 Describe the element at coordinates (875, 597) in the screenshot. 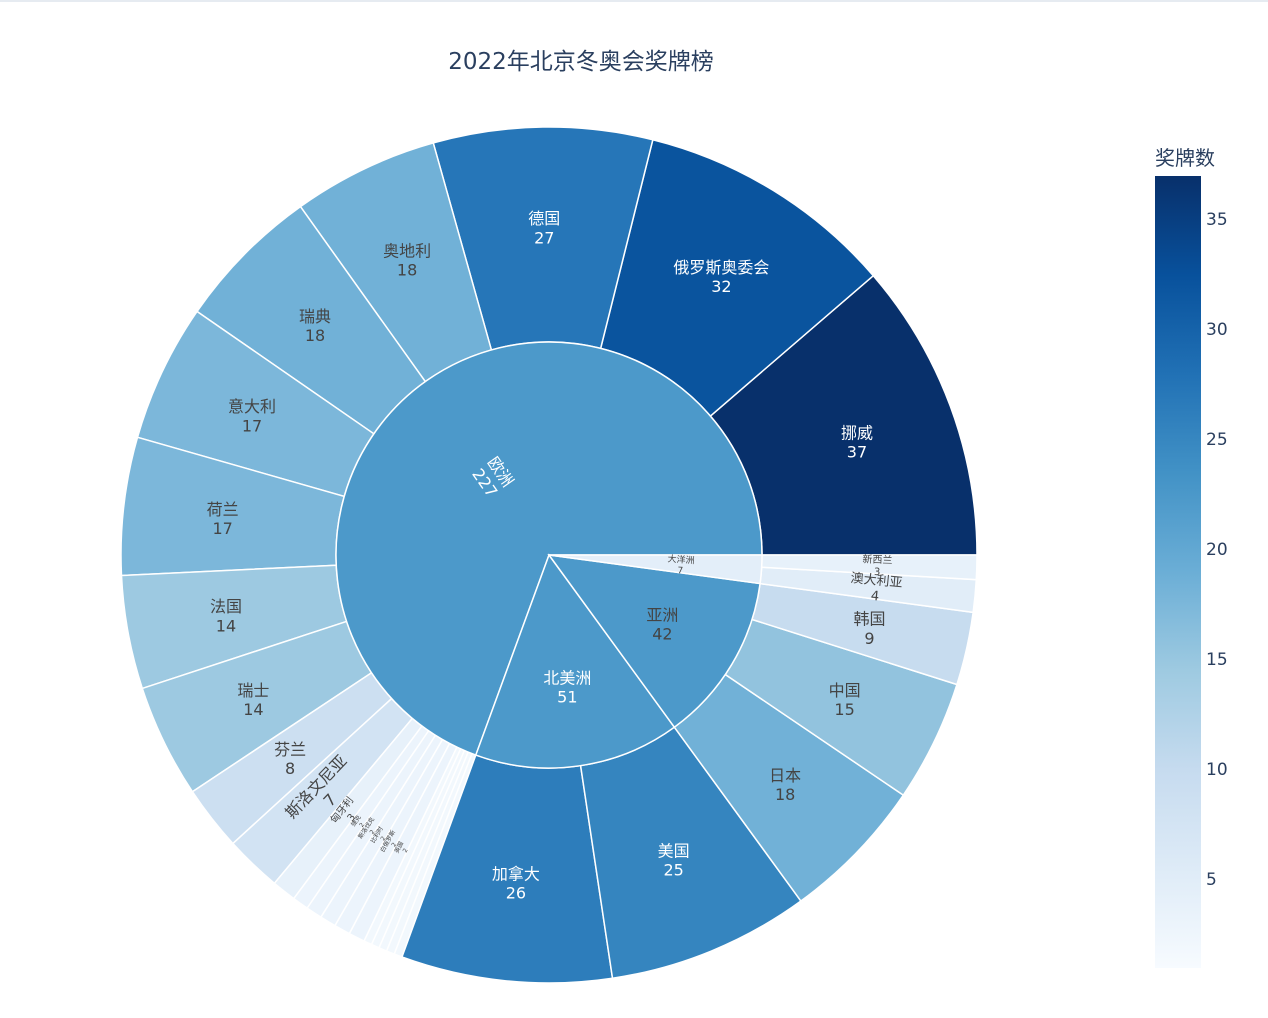

I see `slice-value: 4` at that location.